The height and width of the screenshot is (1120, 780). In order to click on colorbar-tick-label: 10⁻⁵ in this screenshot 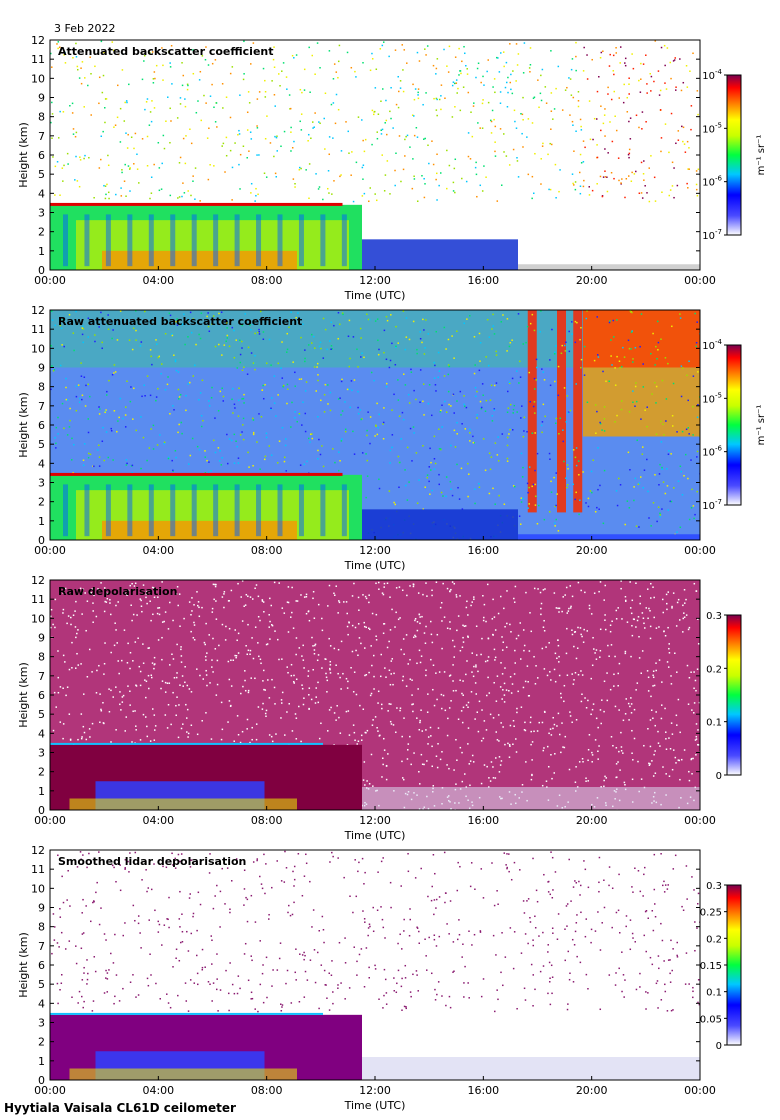, I will do `click(712, 398)`.